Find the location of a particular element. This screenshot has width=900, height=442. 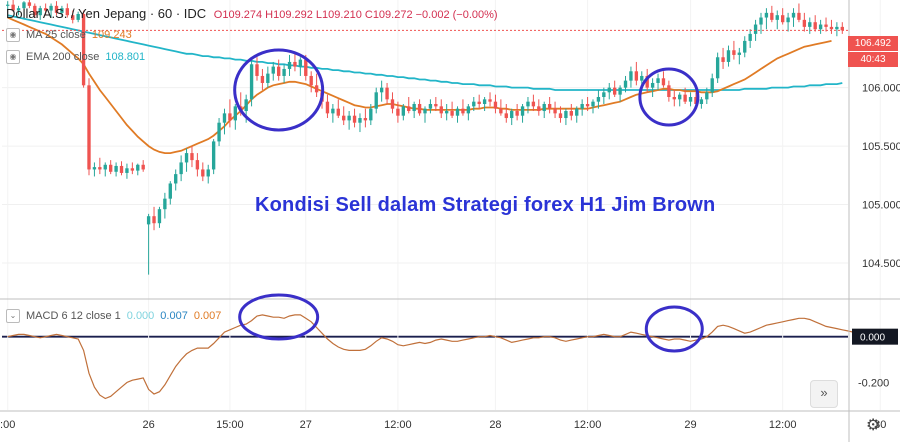

ma25-legend: ◉ MA 25 close 109.243 is located at coordinates (69, 35).